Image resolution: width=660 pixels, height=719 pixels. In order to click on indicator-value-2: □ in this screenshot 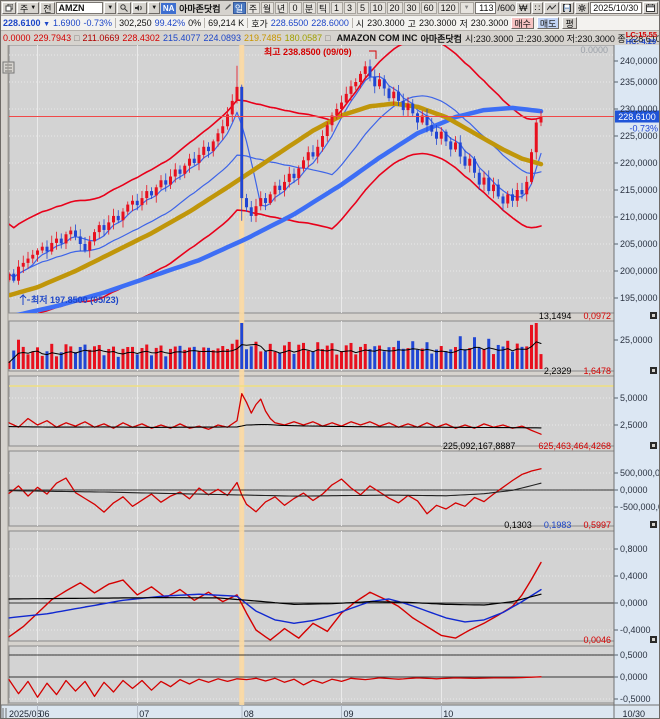, I will do `click(77, 38)`.